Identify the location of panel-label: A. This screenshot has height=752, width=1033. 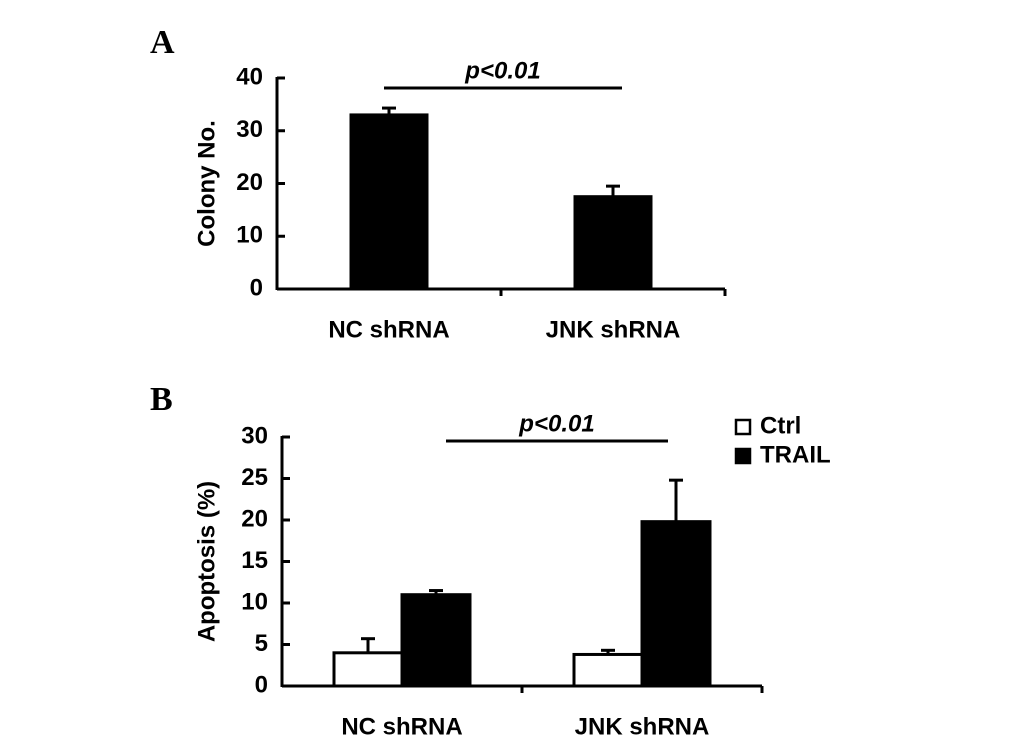
(162, 42).